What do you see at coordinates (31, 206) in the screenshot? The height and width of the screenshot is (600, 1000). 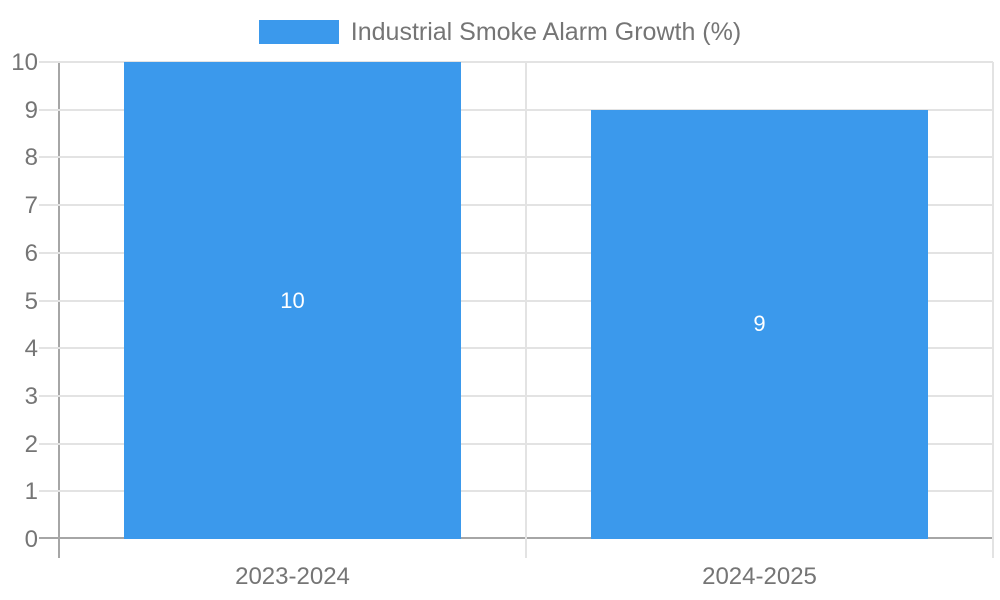 I see `y-axis-tick-label: 7` at bounding box center [31, 206].